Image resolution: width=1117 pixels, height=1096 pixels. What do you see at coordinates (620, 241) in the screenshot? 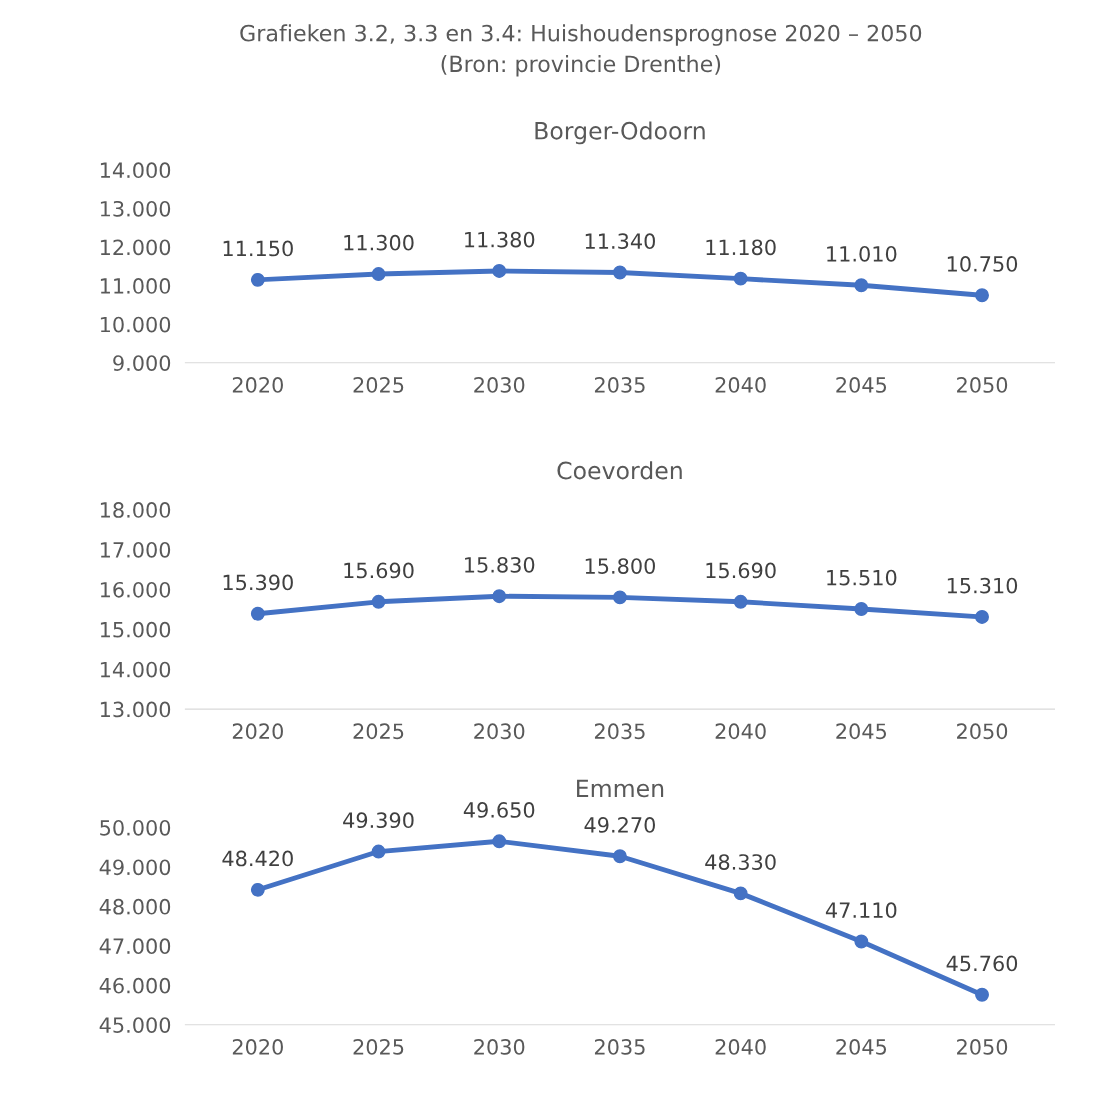
I see `data-label: 11.340` at bounding box center [620, 241].